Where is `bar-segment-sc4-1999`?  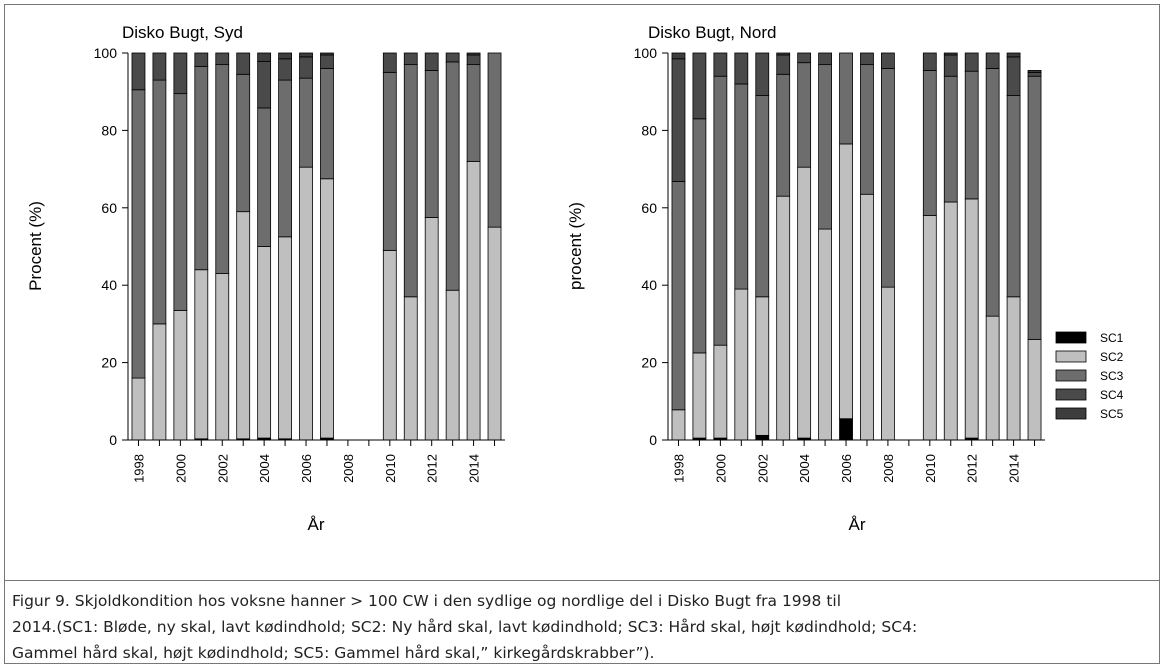 bar-segment-sc4-1999 is located at coordinates (699, 86).